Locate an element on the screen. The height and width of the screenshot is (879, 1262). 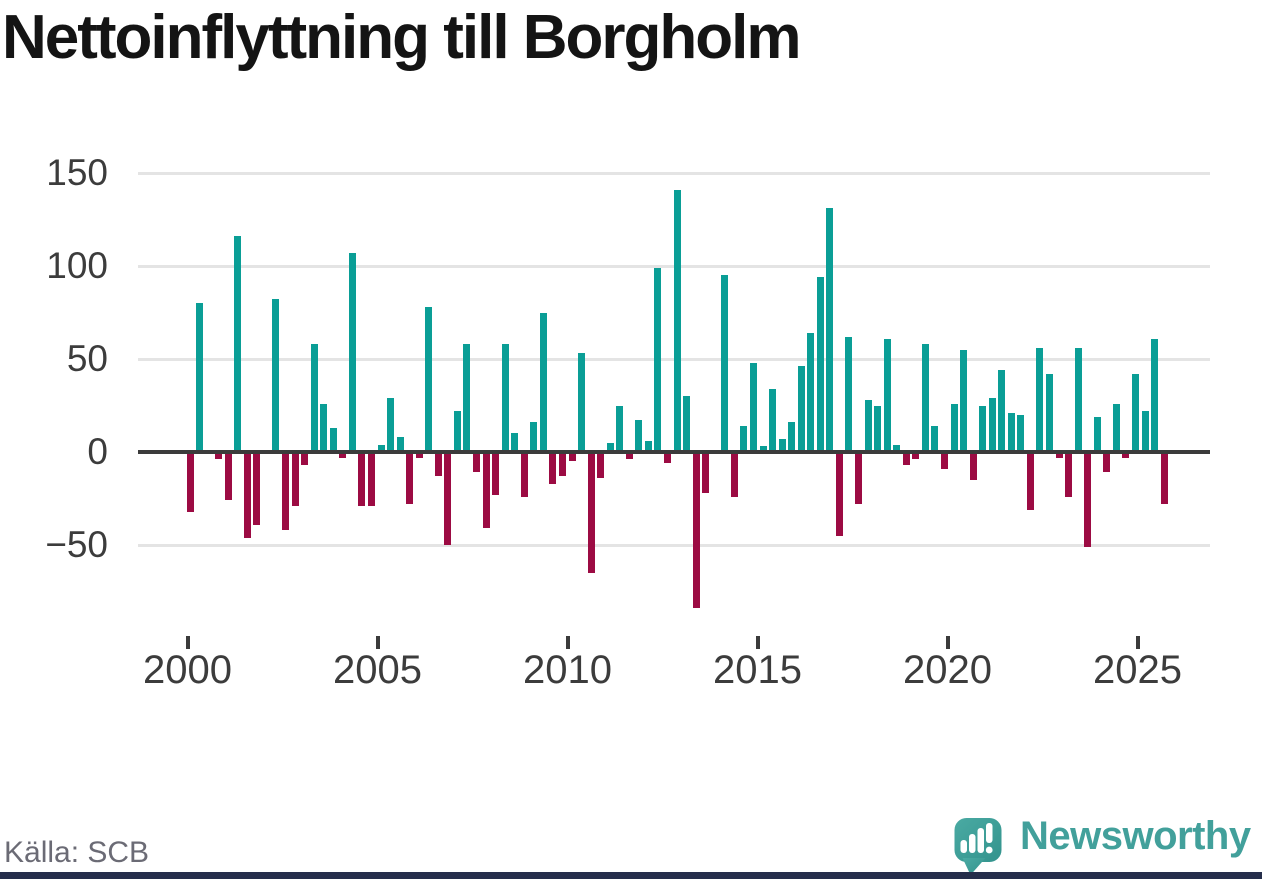
y-axis-label: 150 is located at coordinates (77, 172).